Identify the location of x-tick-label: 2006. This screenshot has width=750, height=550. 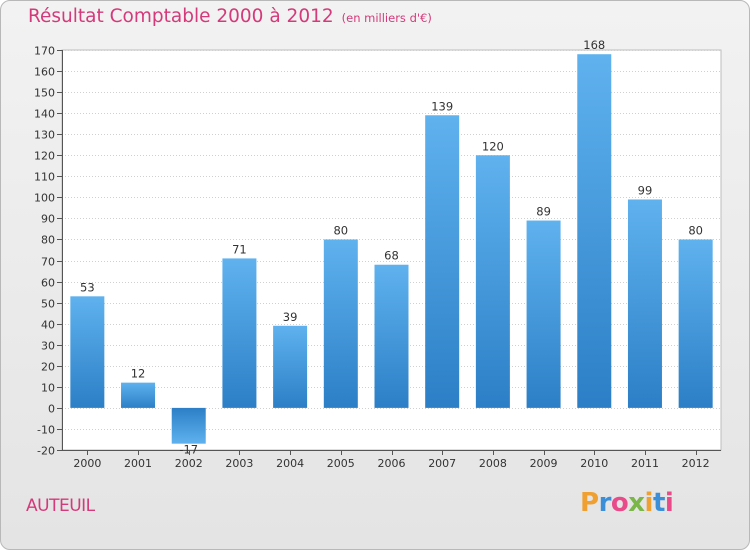
(392, 463).